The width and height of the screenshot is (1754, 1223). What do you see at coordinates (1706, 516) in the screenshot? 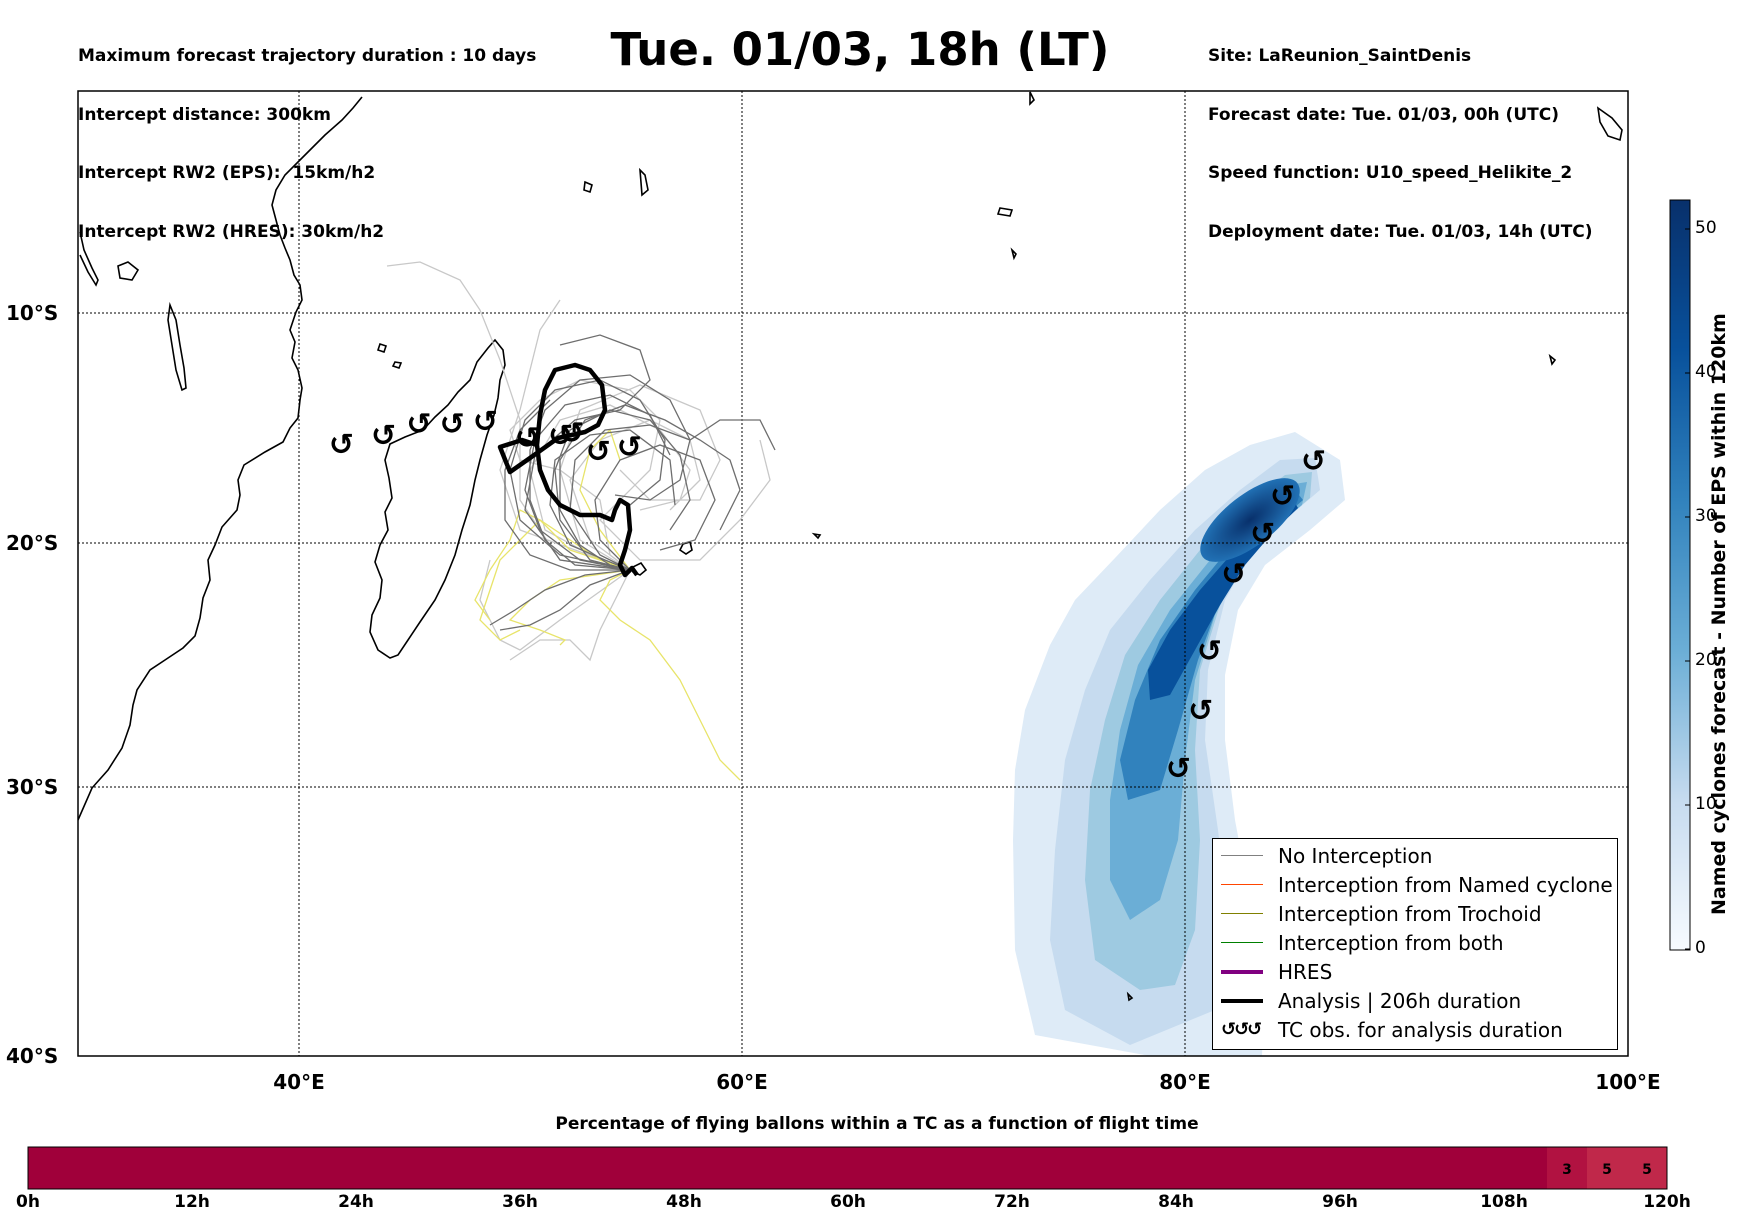
I see `colorbar-tick-label: 30` at bounding box center [1706, 516].